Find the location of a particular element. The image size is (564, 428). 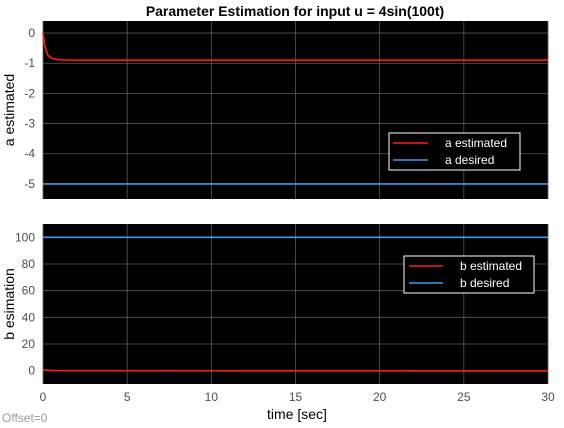

y-tick-label: -1 is located at coordinates (29, 63).